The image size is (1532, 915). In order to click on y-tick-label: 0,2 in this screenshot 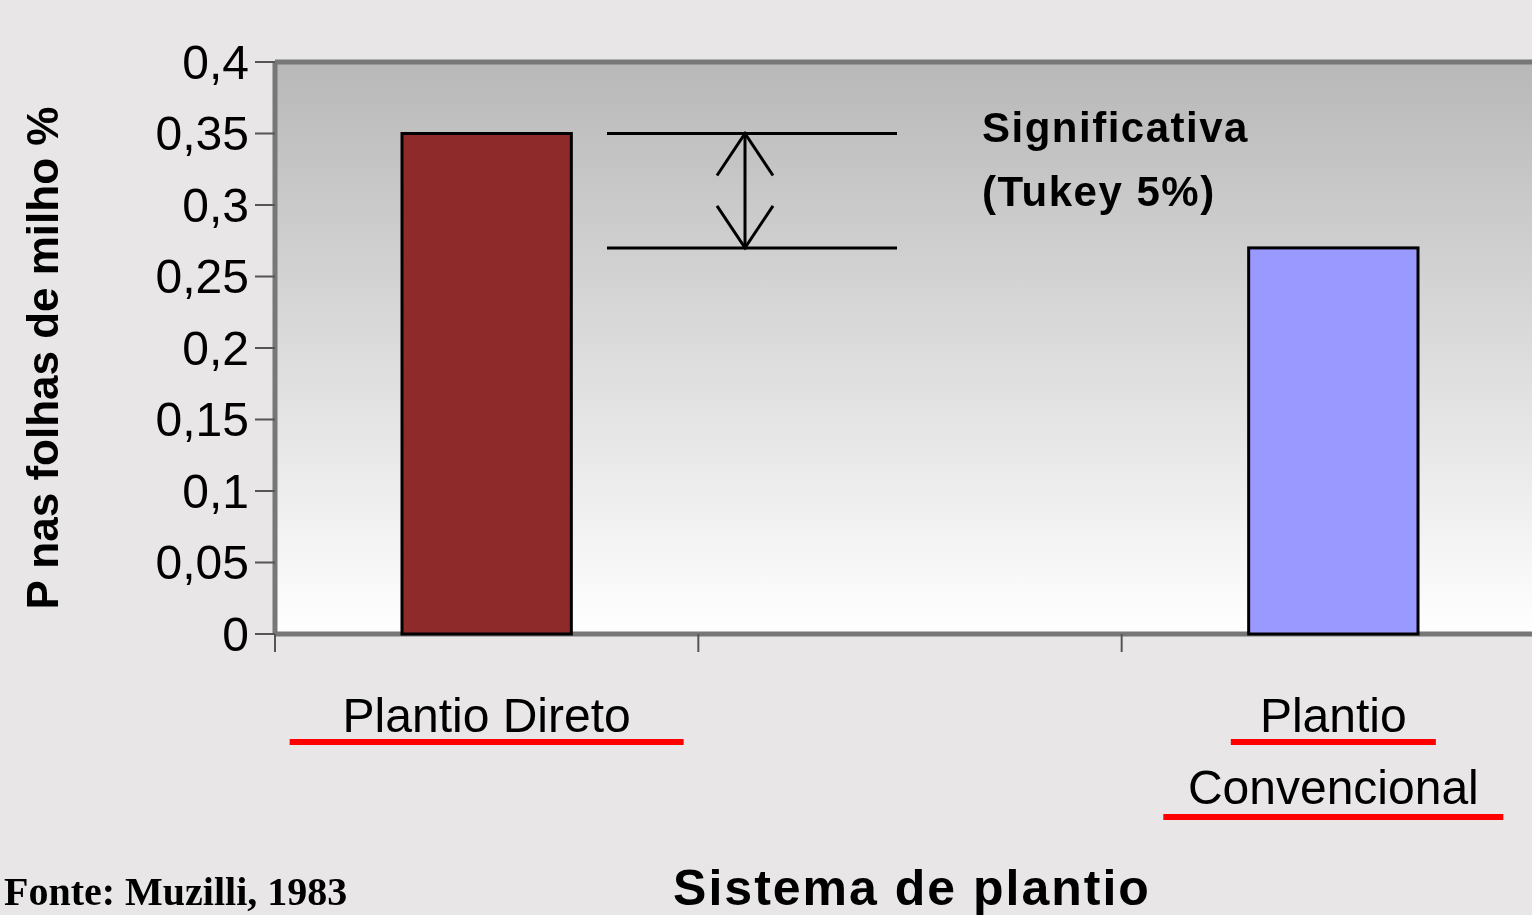, I will do `click(215, 348)`.